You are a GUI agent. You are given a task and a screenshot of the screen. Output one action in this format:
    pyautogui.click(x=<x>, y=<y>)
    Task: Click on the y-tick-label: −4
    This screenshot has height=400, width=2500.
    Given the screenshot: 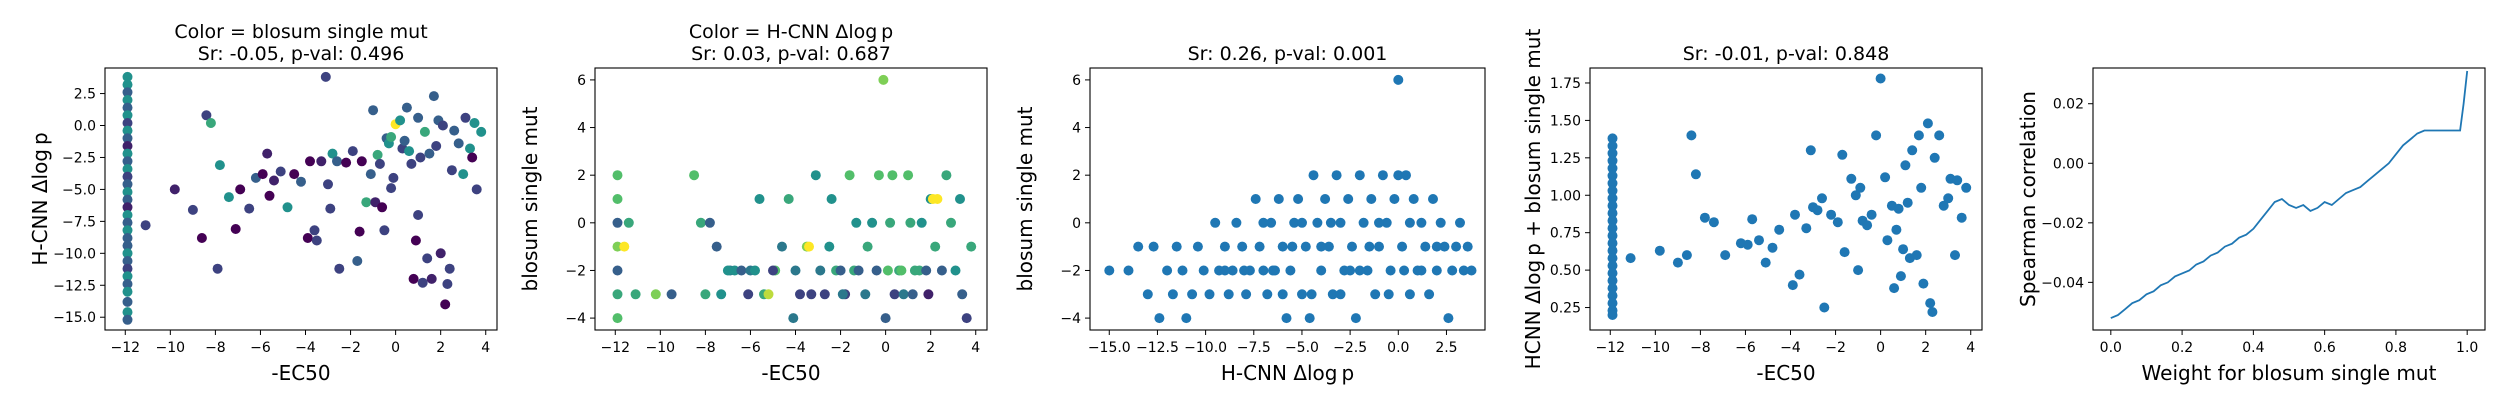 What is the action you would take?
    pyautogui.click(x=1070, y=319)
    